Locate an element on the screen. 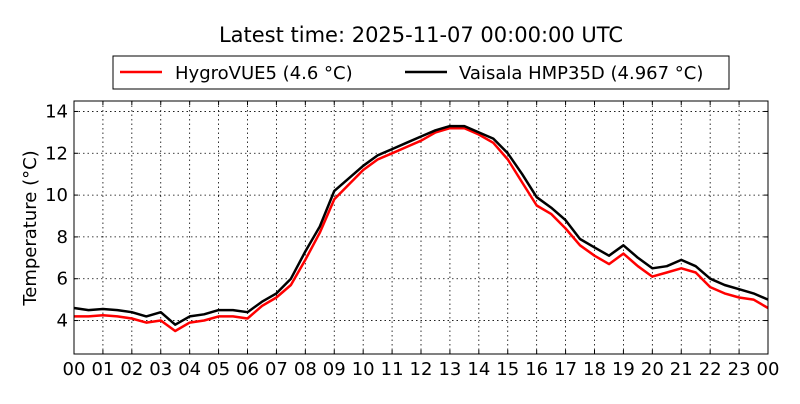 The height and width of the screenshot is (404, 800). x-tick-label: 11 is located at coordinates (392, 369).